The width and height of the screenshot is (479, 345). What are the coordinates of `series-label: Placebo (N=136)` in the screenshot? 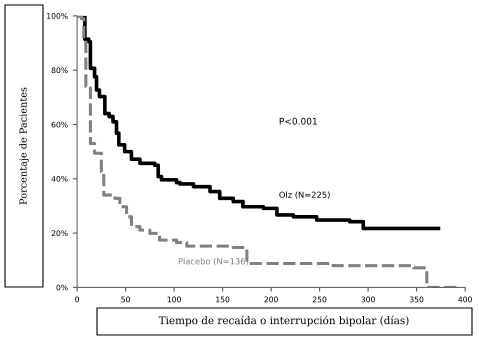 It's located at (213, 262).